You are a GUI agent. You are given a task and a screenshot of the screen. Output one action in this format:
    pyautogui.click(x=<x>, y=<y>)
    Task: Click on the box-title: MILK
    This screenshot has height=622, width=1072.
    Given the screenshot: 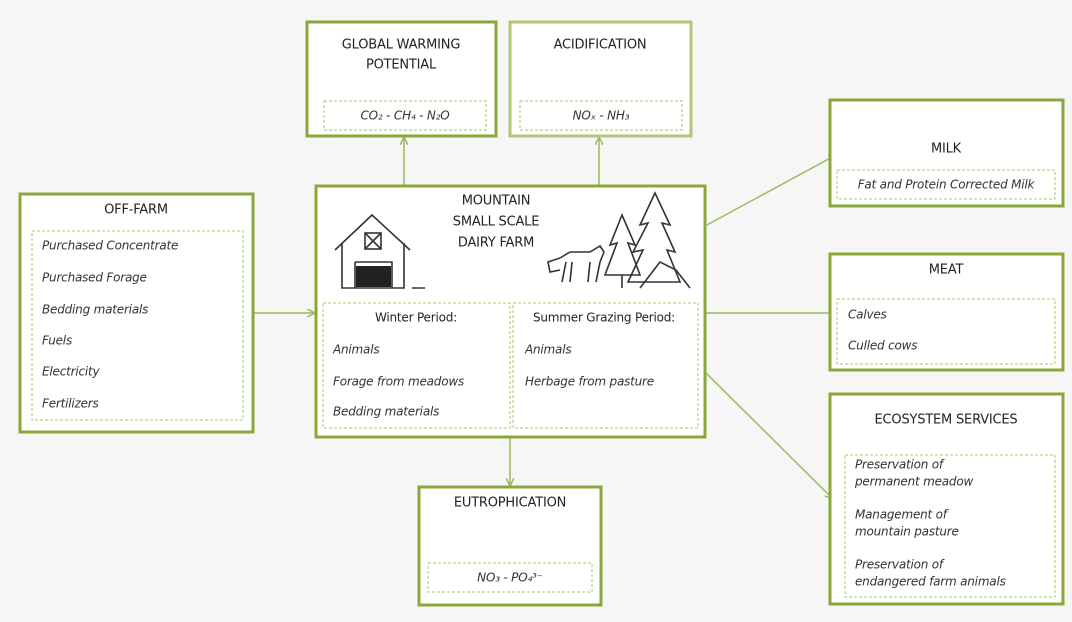 What is the action you would take?
    pyautogui.click(x=946, y=149)
    